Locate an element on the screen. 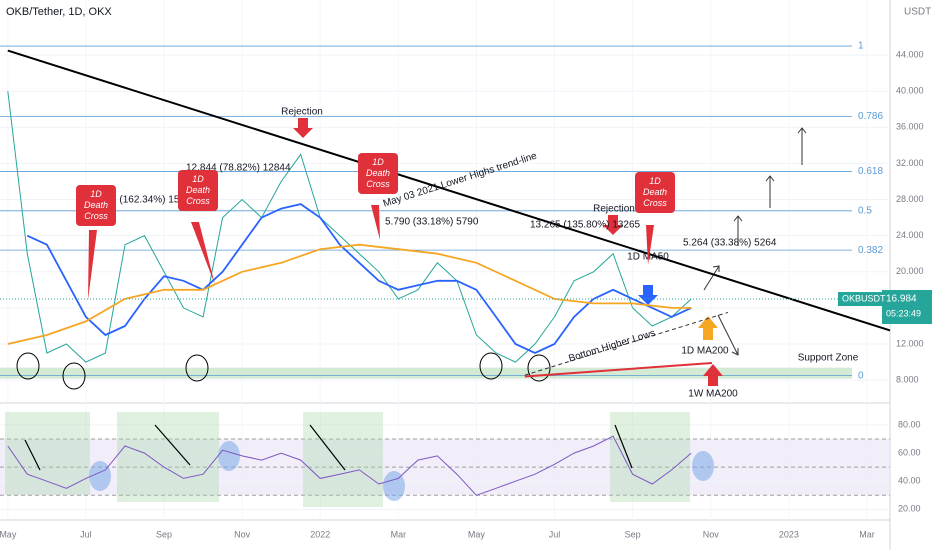 The height and width of the screenshot is (550, 932). y-tick-label: 40.000 is located at coordinates (910, 91).